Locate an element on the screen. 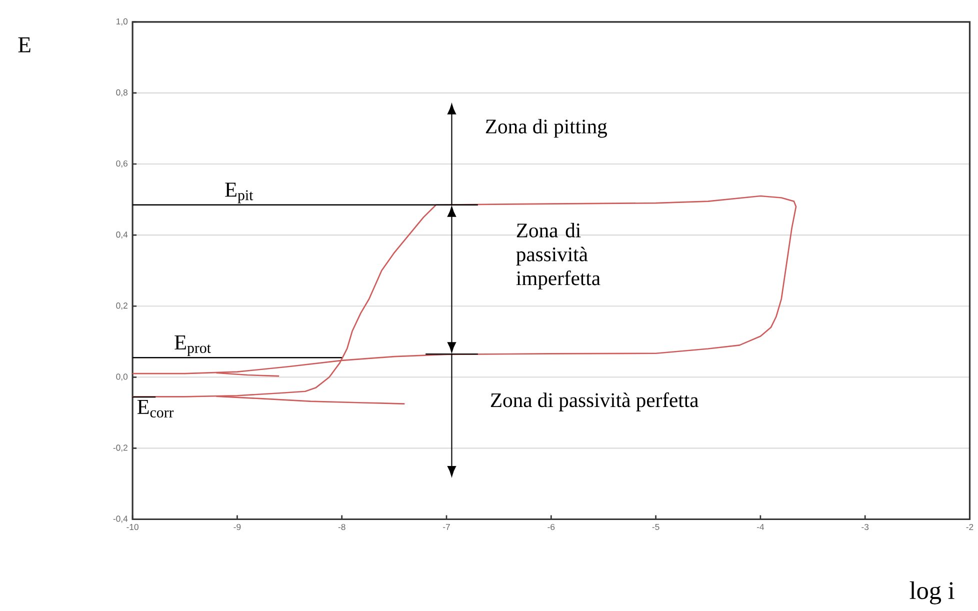  y-tick-label: 0,4 is located at coordinates (122, 235).